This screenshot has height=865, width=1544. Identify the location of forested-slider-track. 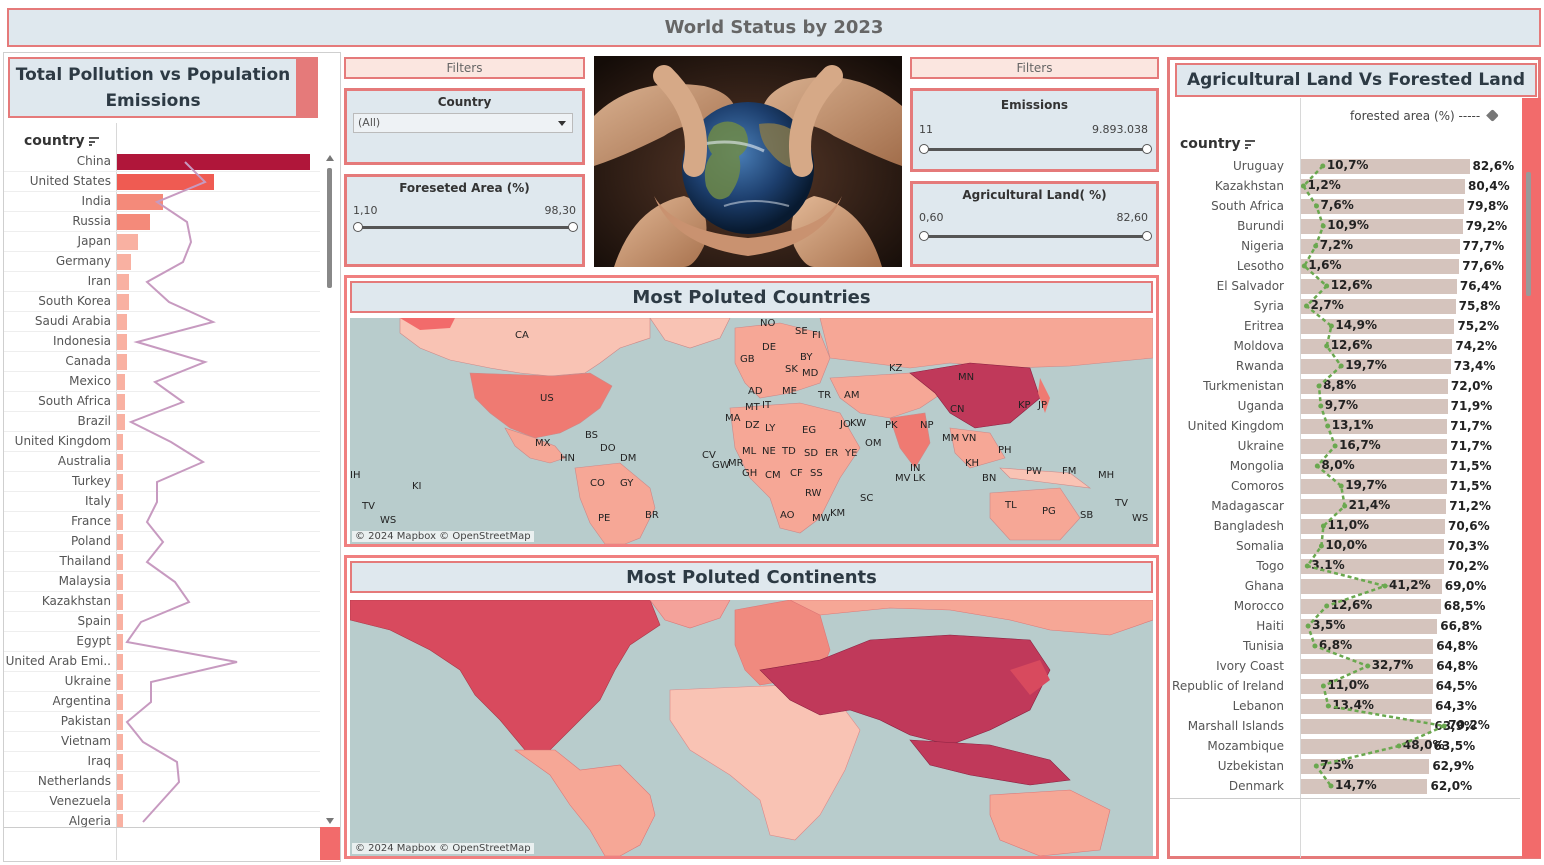
(465, 227).